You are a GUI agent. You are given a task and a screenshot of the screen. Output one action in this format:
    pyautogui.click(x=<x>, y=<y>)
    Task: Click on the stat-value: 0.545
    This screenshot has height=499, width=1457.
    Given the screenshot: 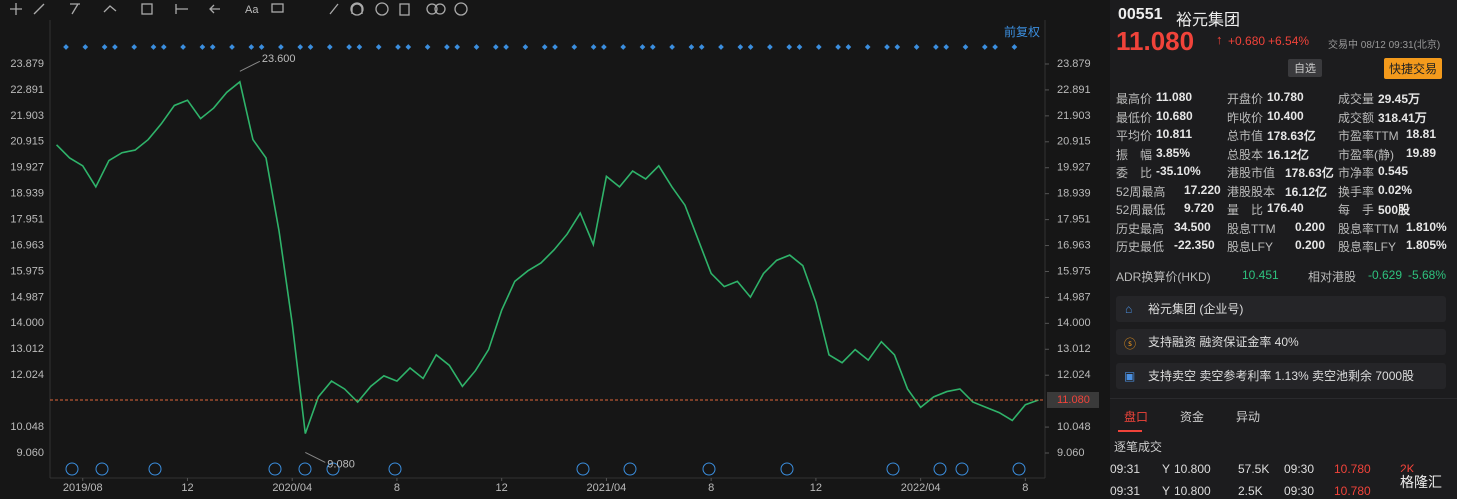 What is the action you would take?
    pyautogui.click(x=1393, y=171)
    